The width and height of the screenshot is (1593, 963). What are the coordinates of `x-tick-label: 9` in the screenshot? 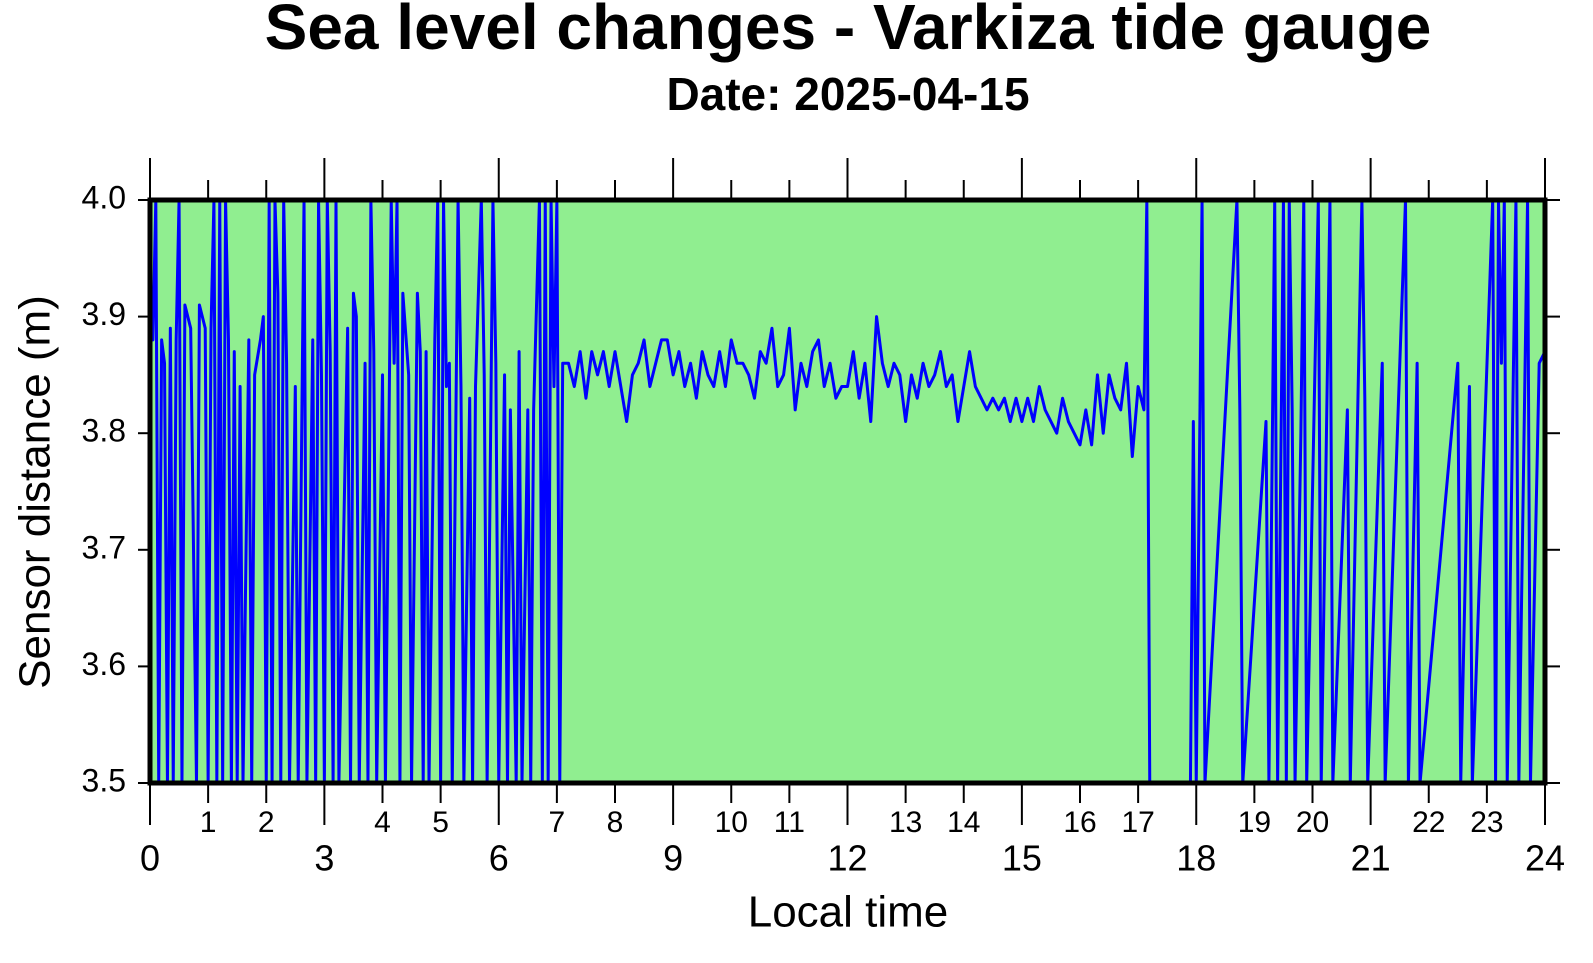 It's located at (673, 858).